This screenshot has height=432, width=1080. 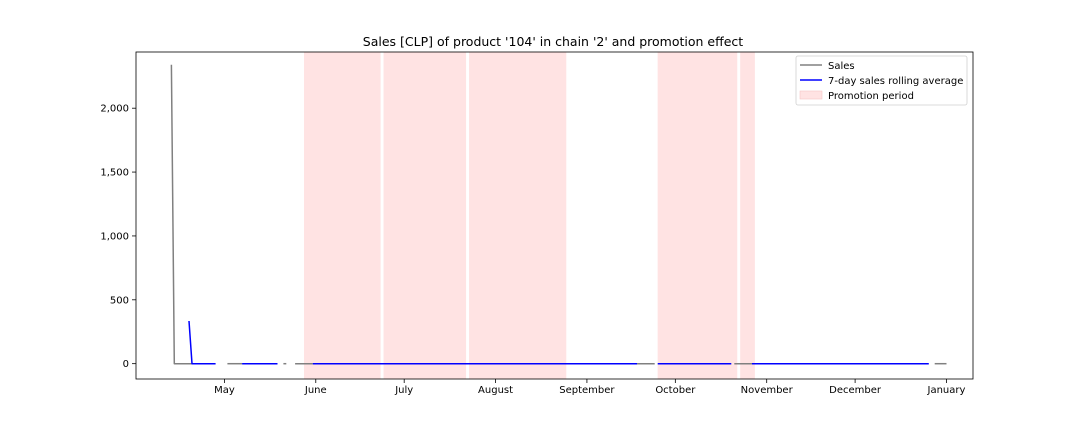 What do you see at coordinates (895, 81) in the screenshot?
I see `legend-rolling-label: 7-day sales rolling average` at bounding box center [895, 81].